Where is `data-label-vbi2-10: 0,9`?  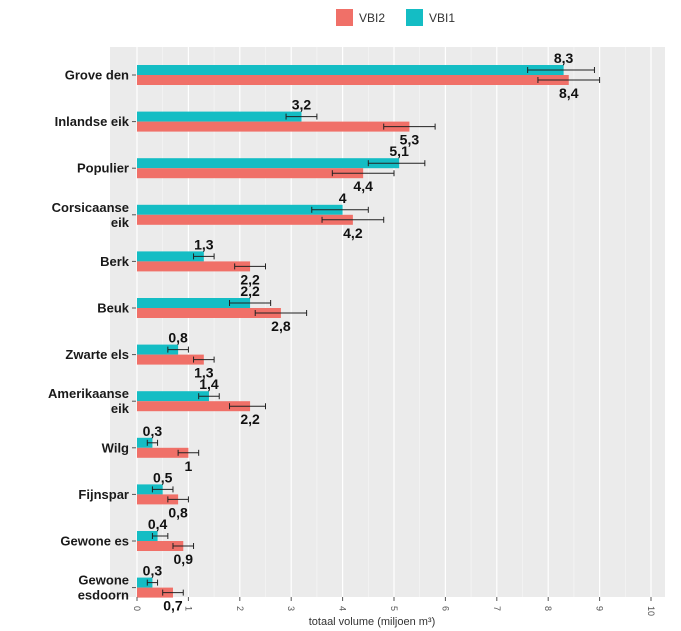
data-label-vbi2-10: 0,9 is located at coordinates (184, 559).